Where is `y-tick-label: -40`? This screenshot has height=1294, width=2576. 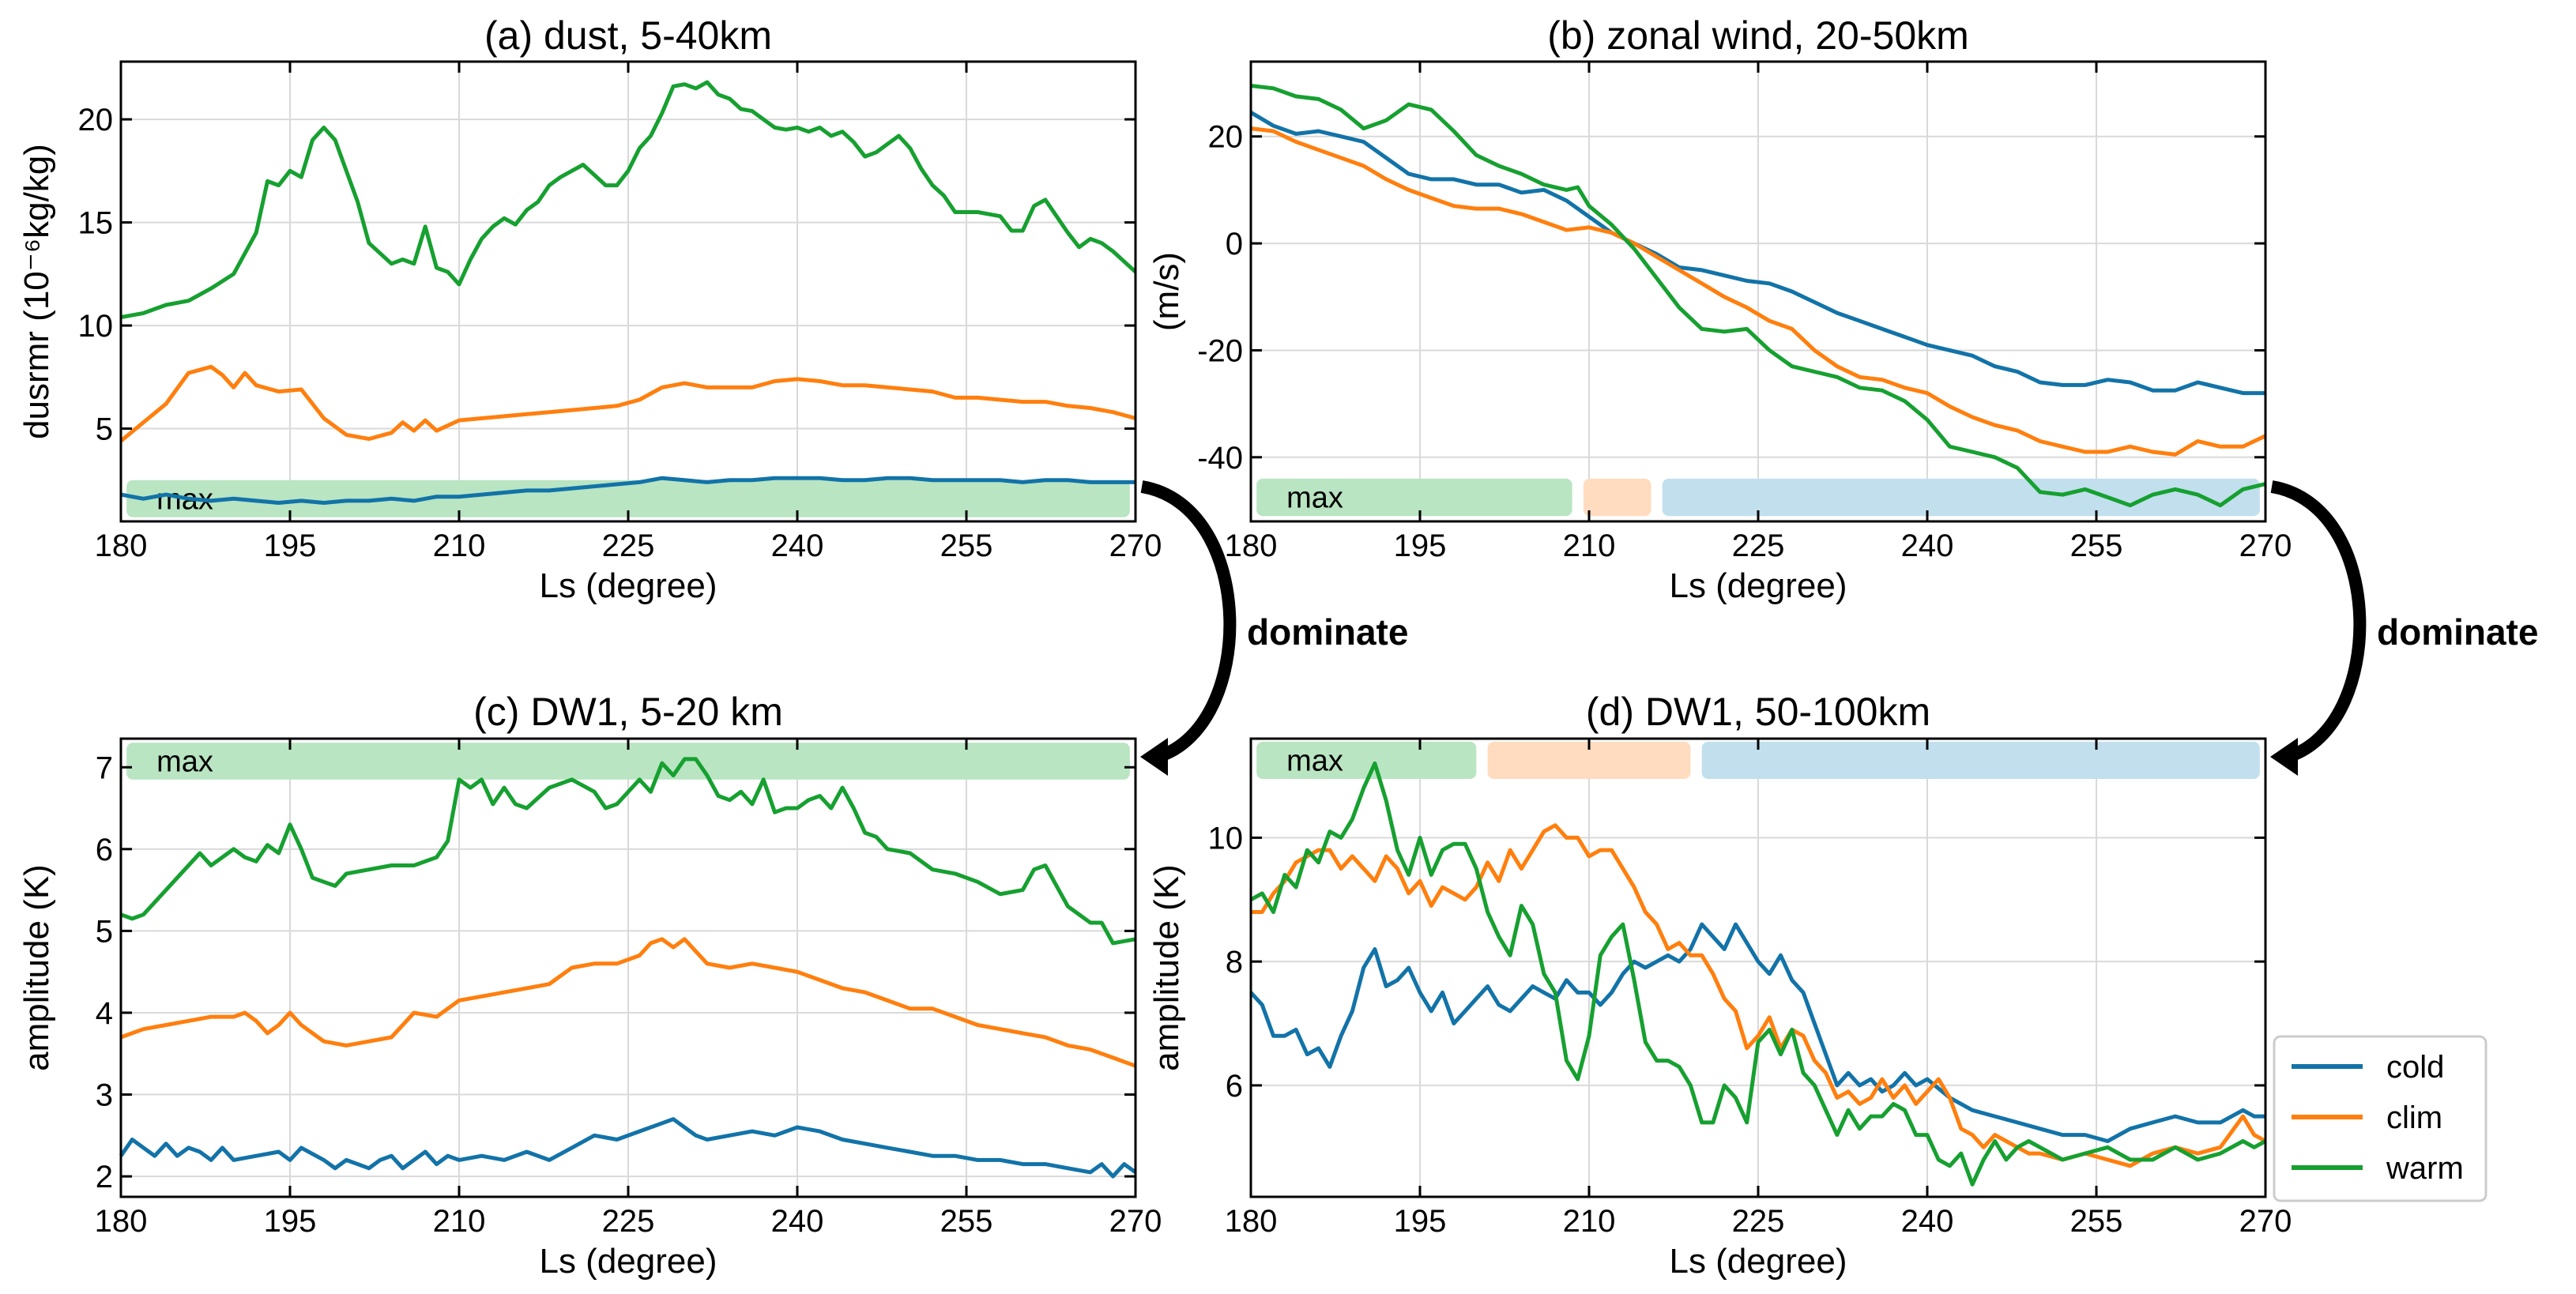 y-tick-label: -40 is located at coordinates (1220, 458).